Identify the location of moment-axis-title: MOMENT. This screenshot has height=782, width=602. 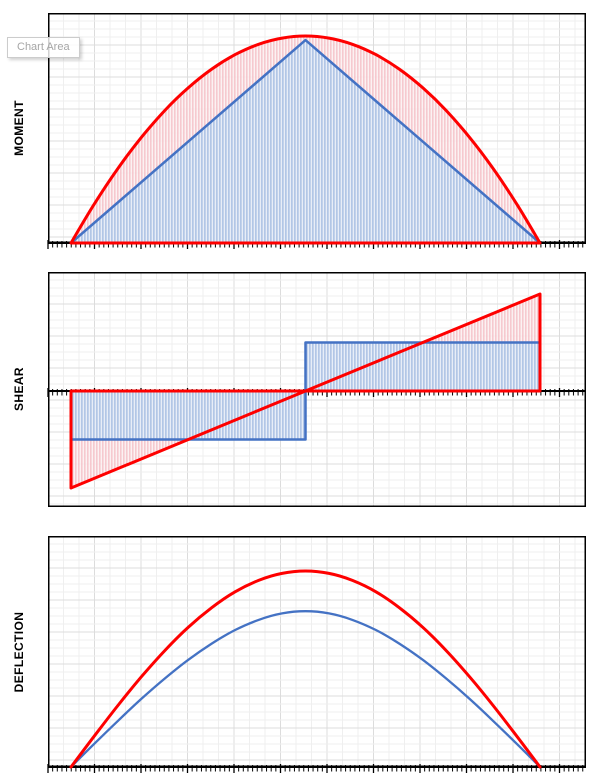
(19, 128).